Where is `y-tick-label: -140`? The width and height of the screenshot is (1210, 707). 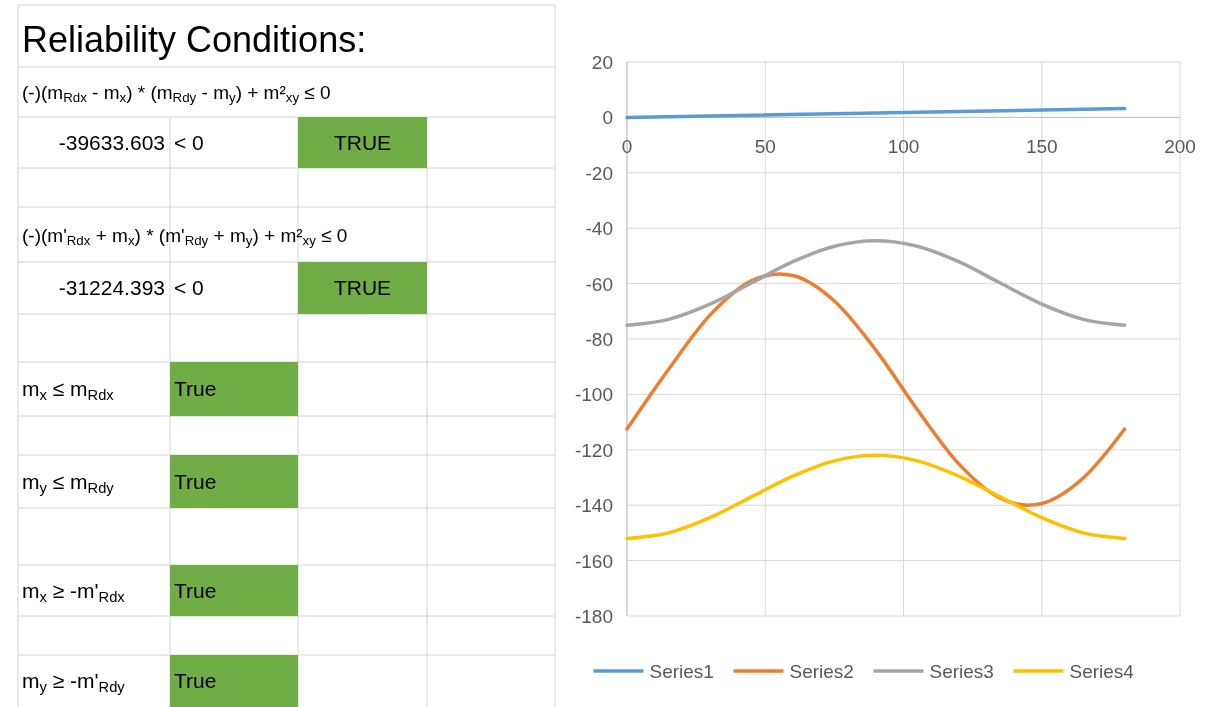 y-tick-label: -140 is located at coordinates (593, 506).